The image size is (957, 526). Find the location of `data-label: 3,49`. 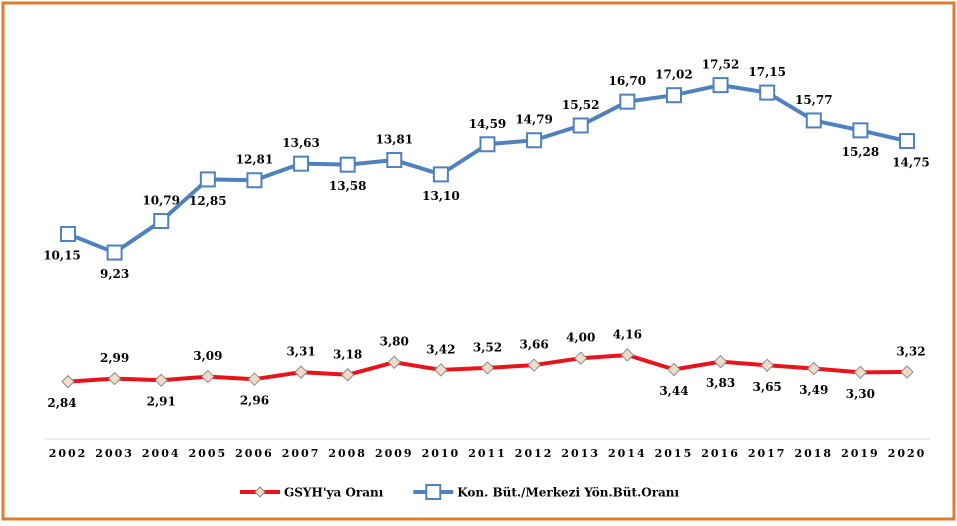

data-label: 3,49 is located at coordinates (813, 390).